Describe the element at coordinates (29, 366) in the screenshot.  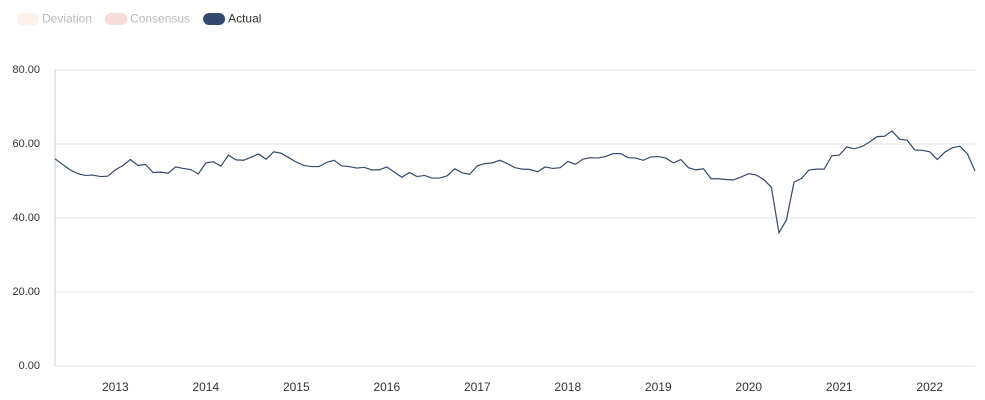
I see `y-tick-label: 0.00` at that location.